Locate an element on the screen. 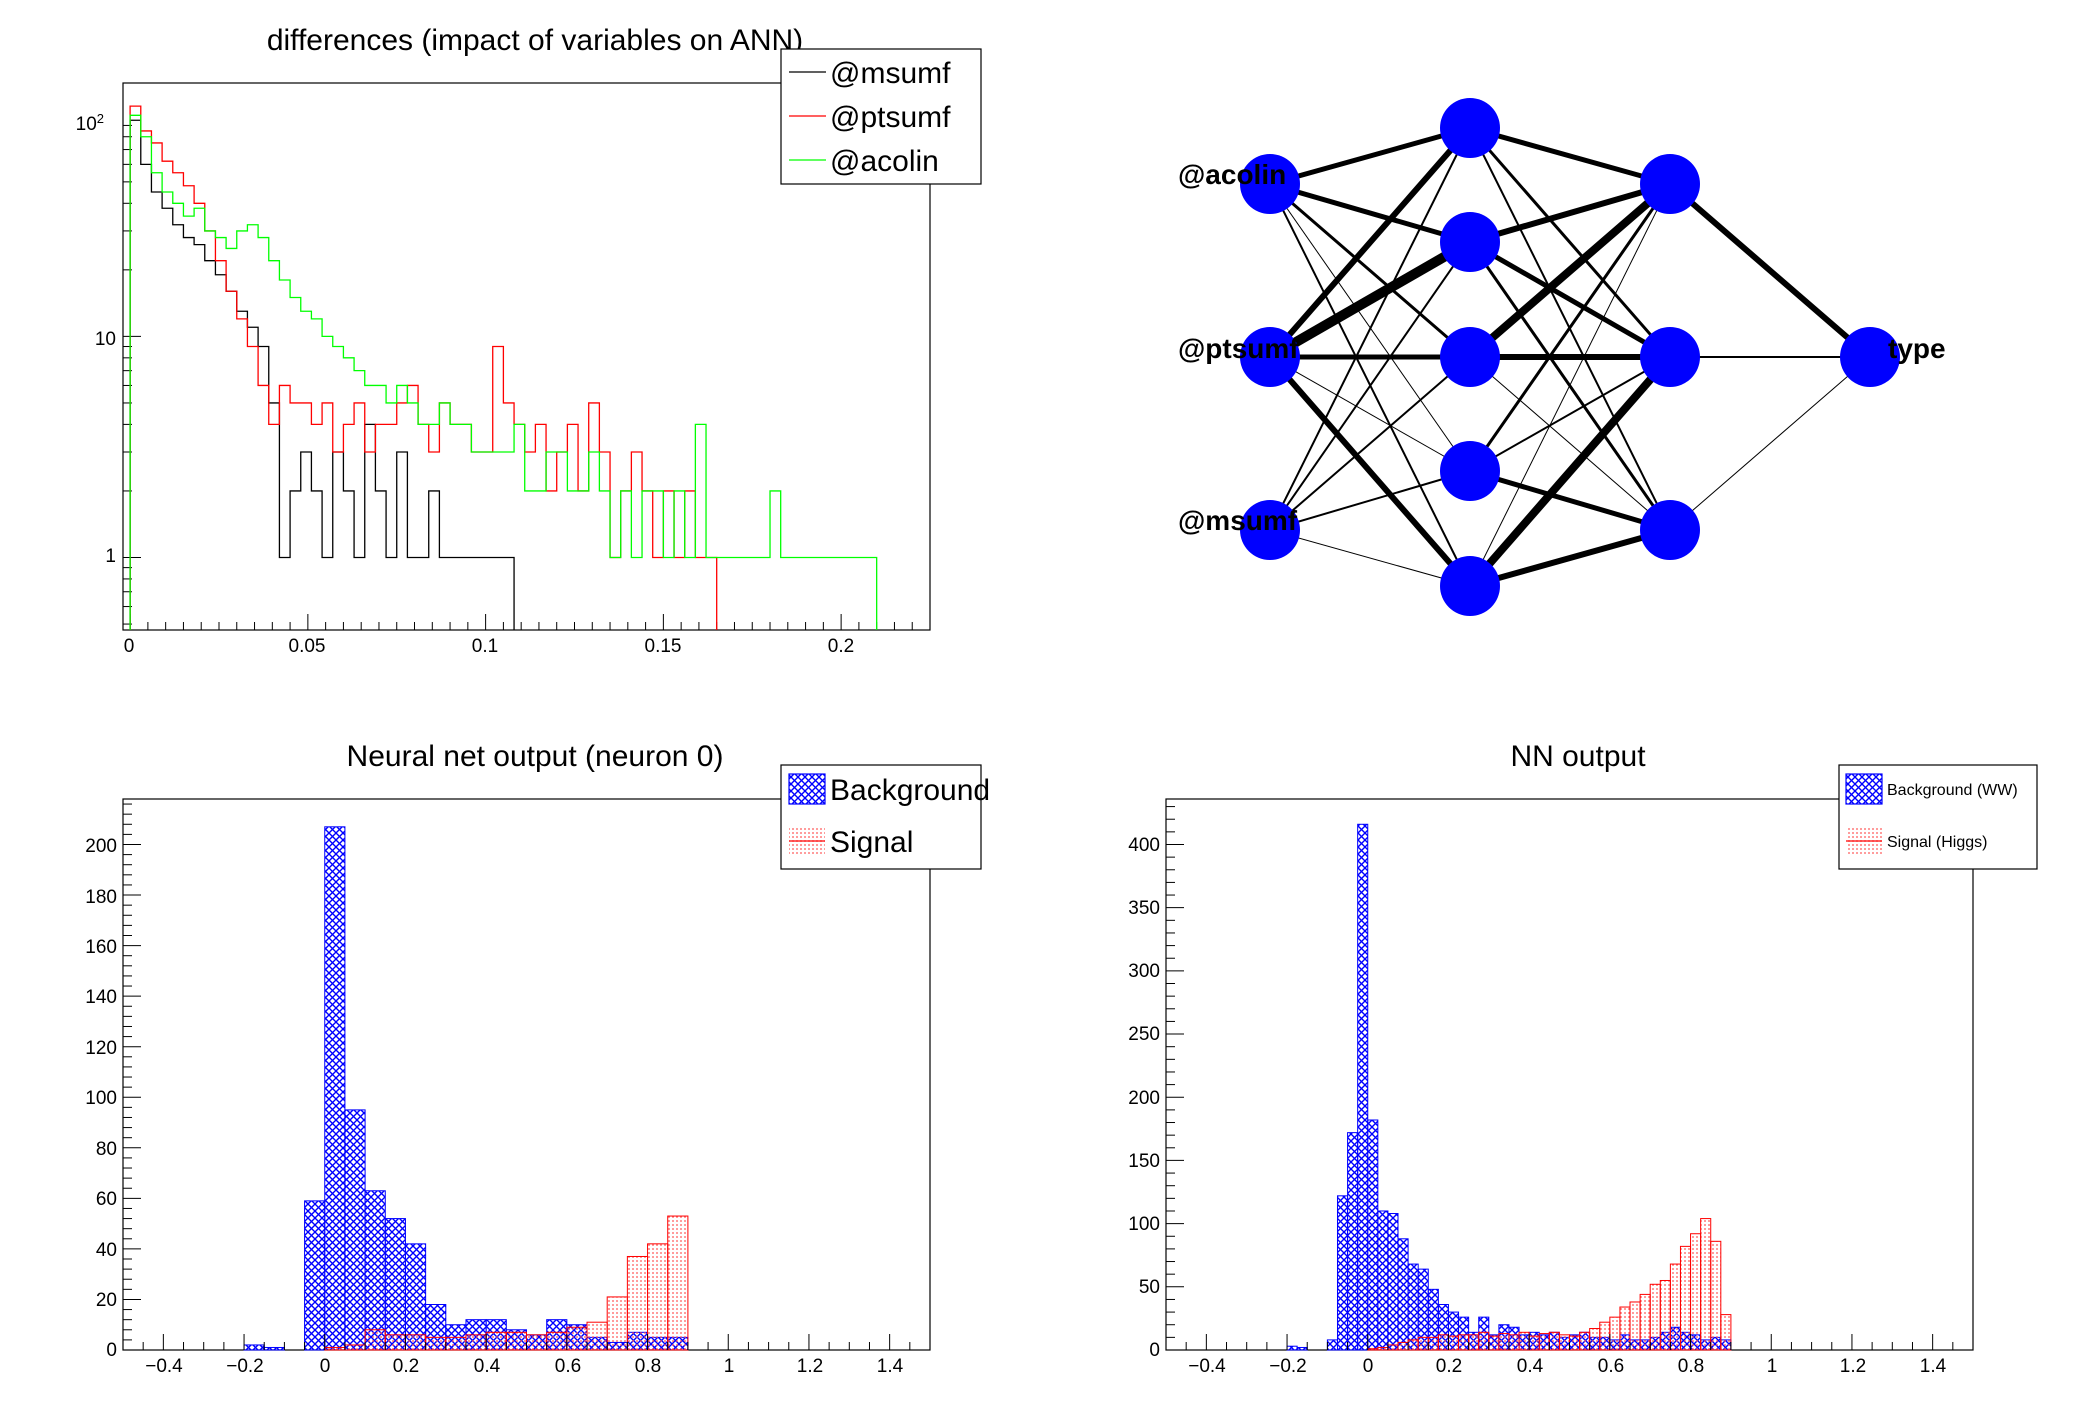 This screenshot has height=1416, width=2088. nn-xtick-label-5: 0.6 is located at coordinates (1611, 1366).